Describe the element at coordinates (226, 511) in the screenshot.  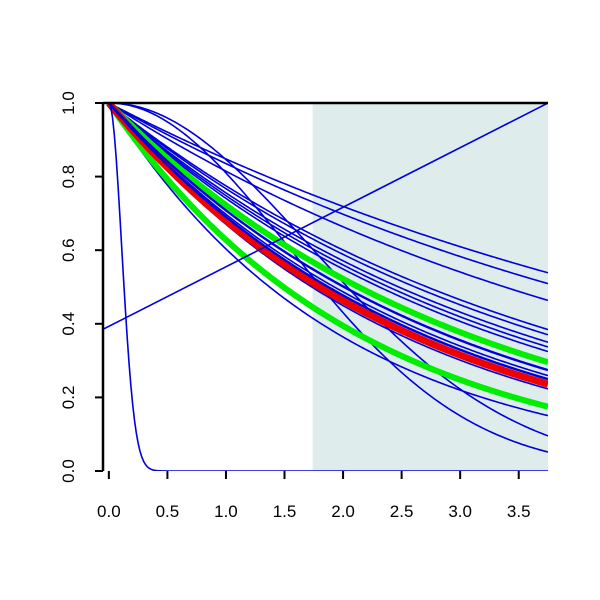
I see `x-tick-label: 1.0` at that location.